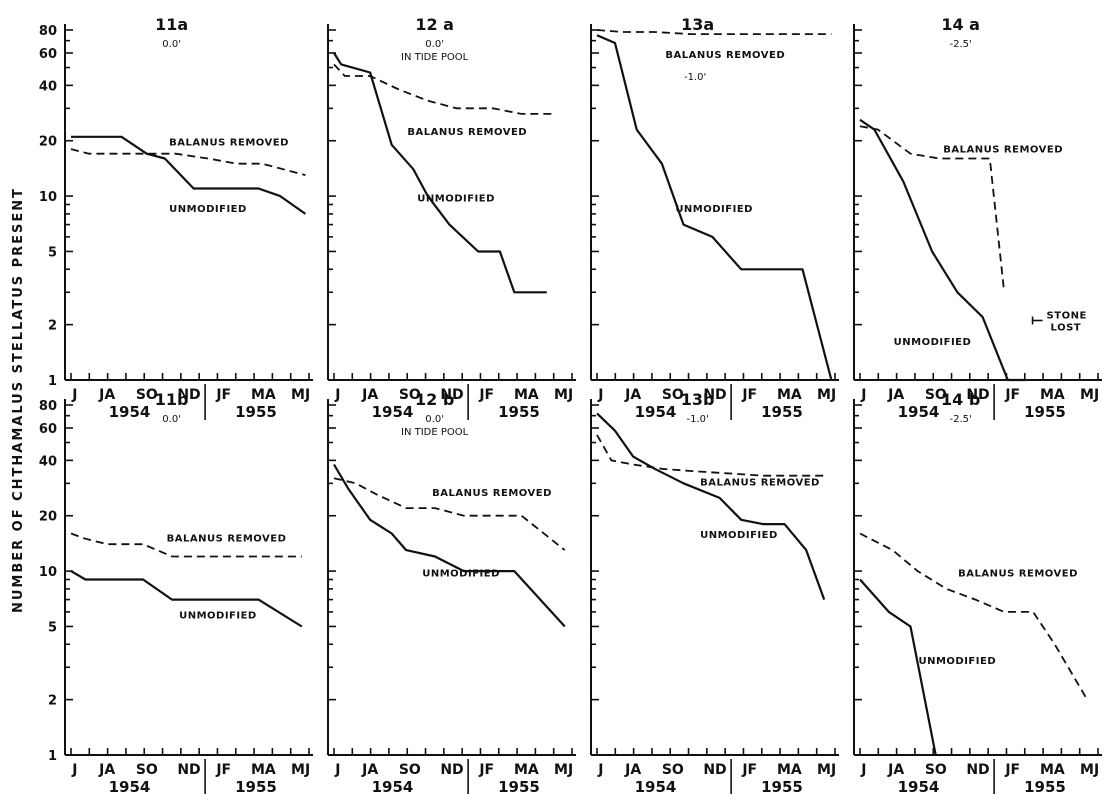  What do you see at coordinates (48, 31) in the screenshot?
I see `y-tick-label: 80` at bounding box center [48, 31].